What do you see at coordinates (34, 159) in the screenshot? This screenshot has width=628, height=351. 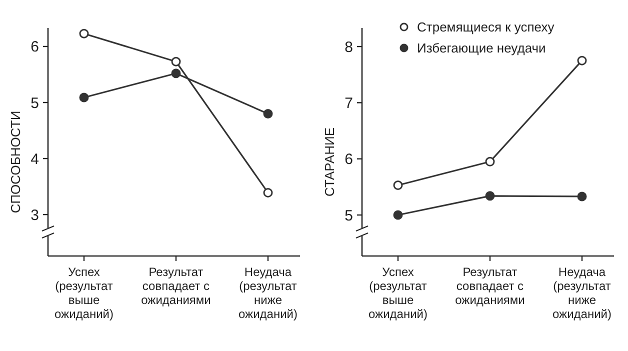 I see `y-tick-label: 4` at bounding box center [34, 159].